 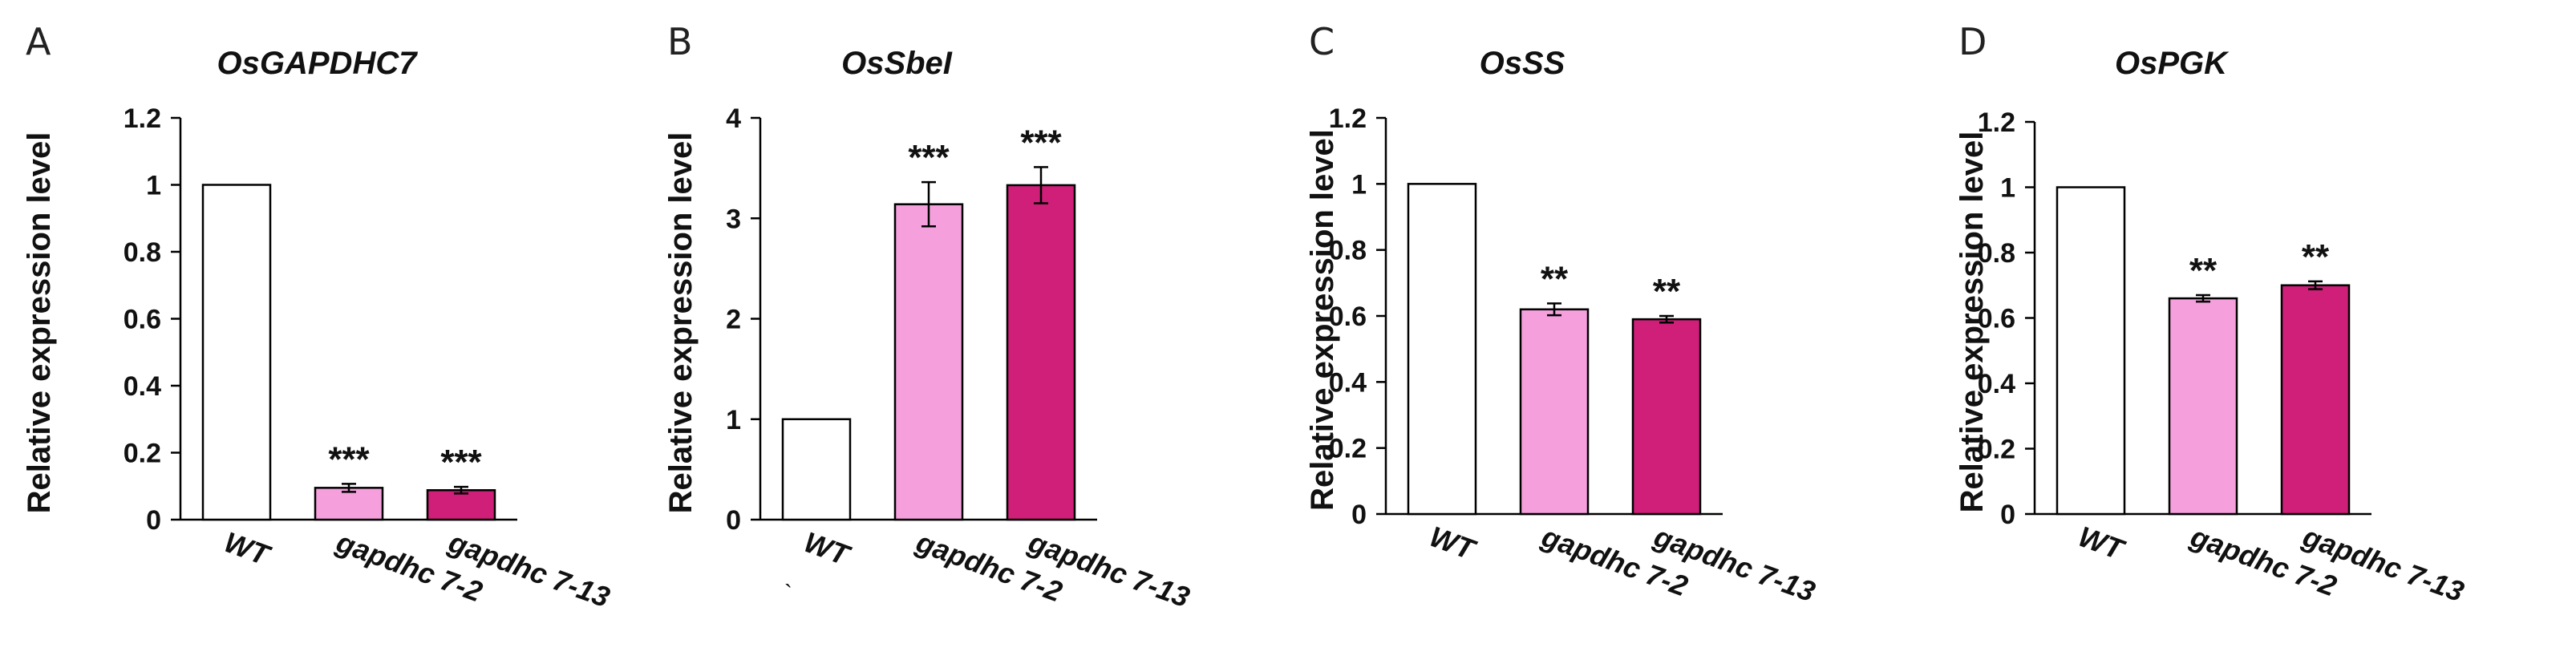 What do you see at coordinates (38, 41) in the screenshot?
I see `panel-letter: A` at bounding box center [38, 41].